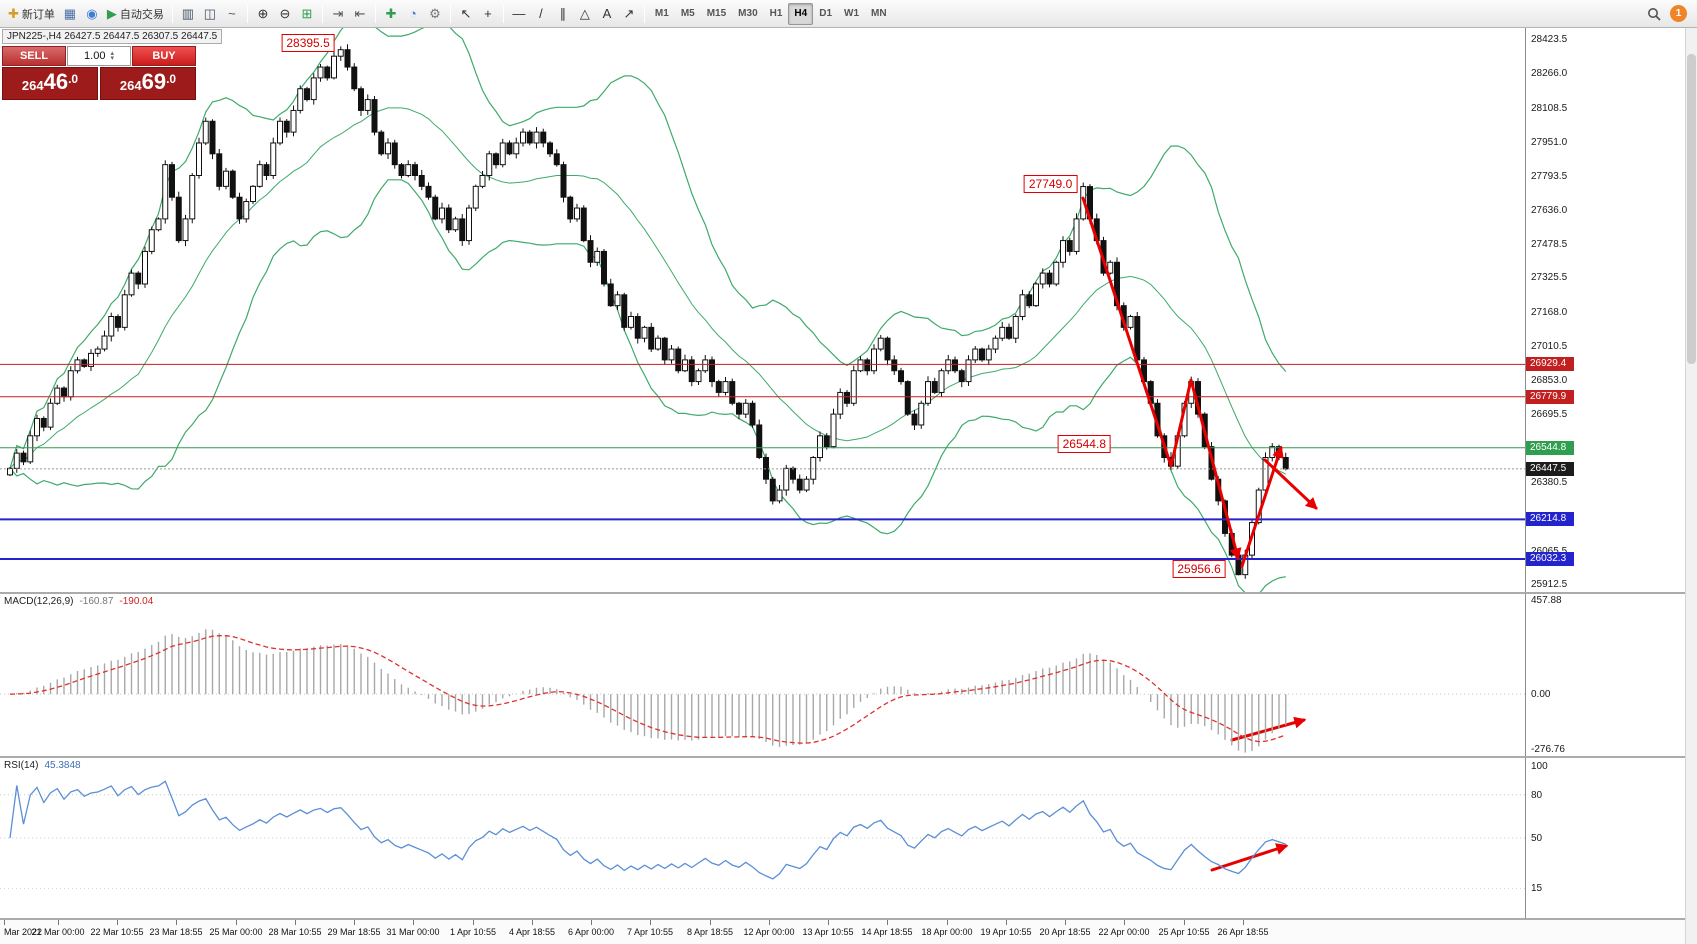 This screenshot has width=1697, height=944. Describe the element at coordinates (164, 56) in the screenshot. I see `buy-button: BUY` at that location.